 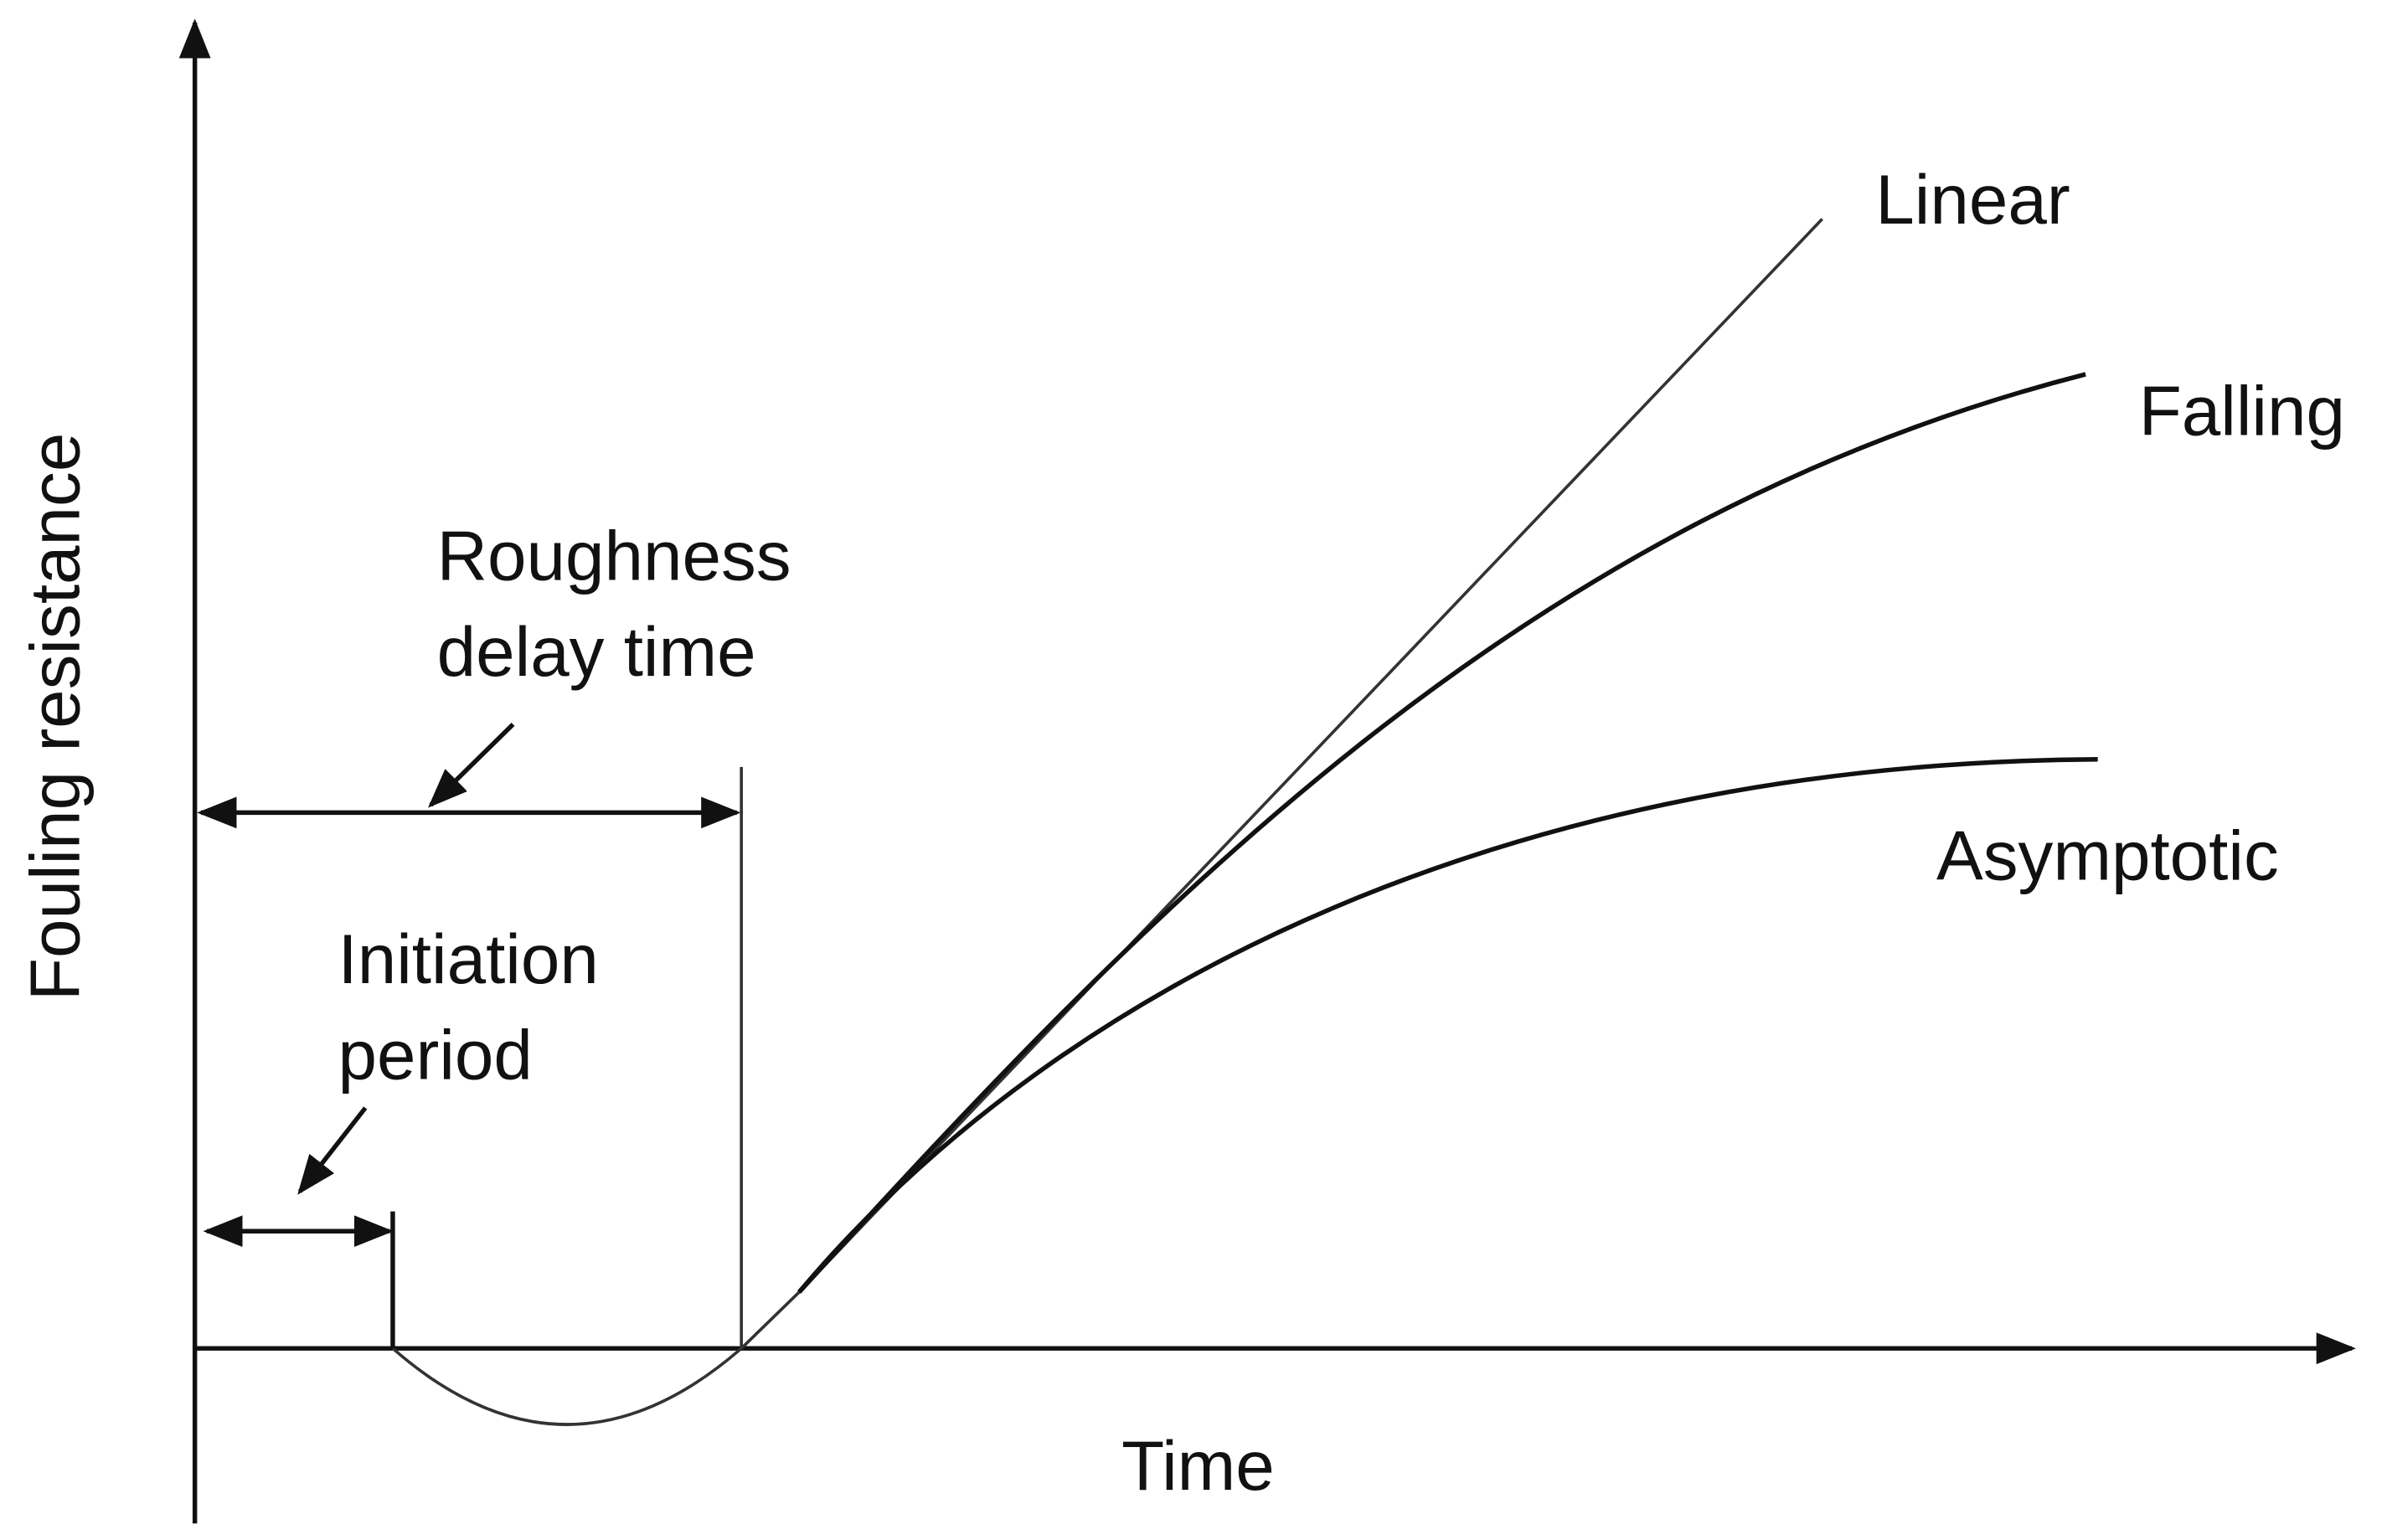 What do you see at coordinates (468, 959) in the screenshot?
I see `annotation-line: Initiation` at bounding box center [468, 959].